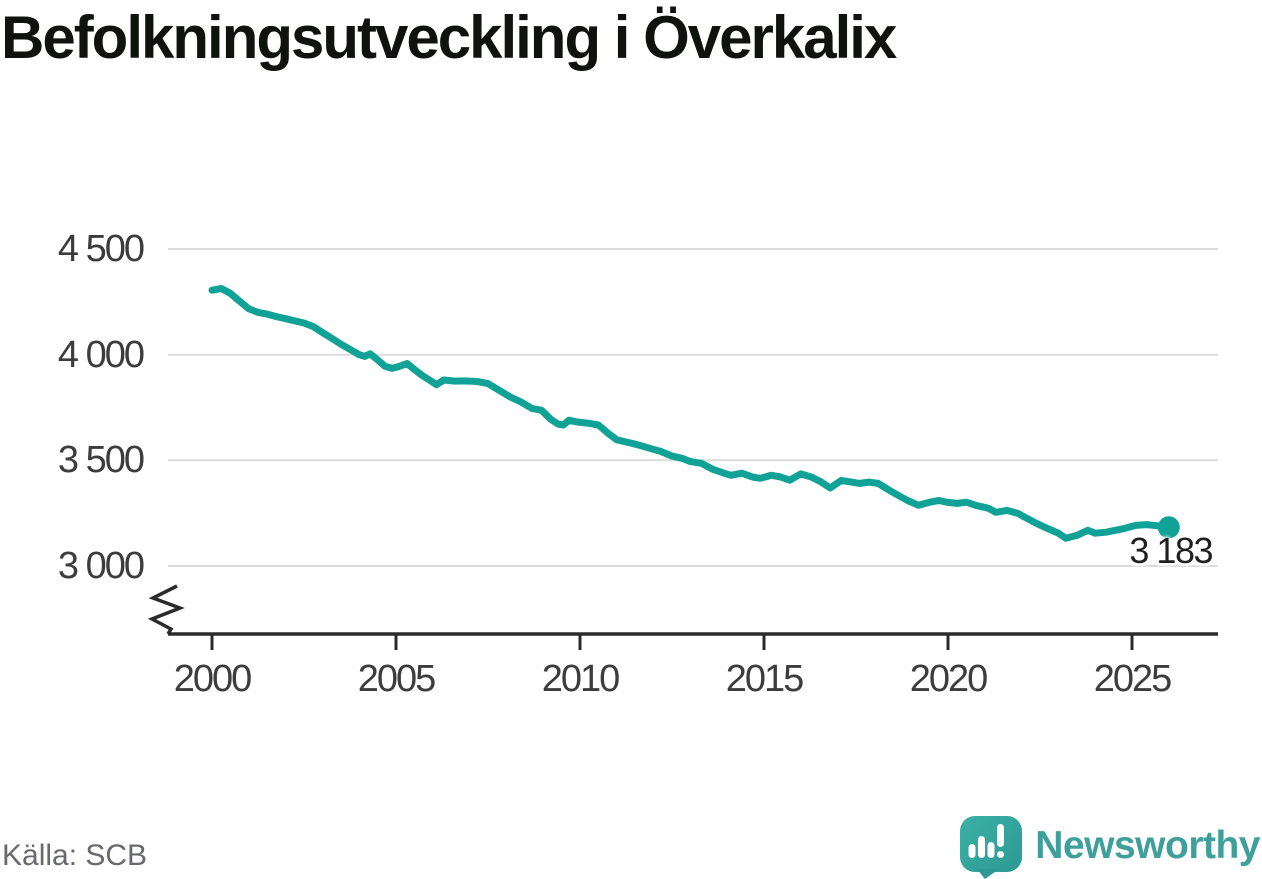  Describe the element at coordinates (1171, 550) in the screenshot. I see `endpoint-value-label: 3 183` at that location.